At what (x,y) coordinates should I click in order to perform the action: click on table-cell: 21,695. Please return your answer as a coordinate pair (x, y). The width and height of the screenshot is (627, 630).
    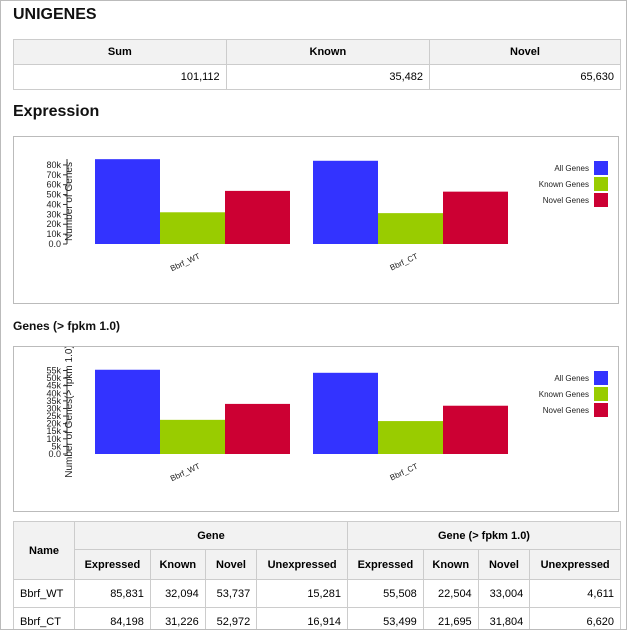
    Looking at the image, I should click on (450, 618).